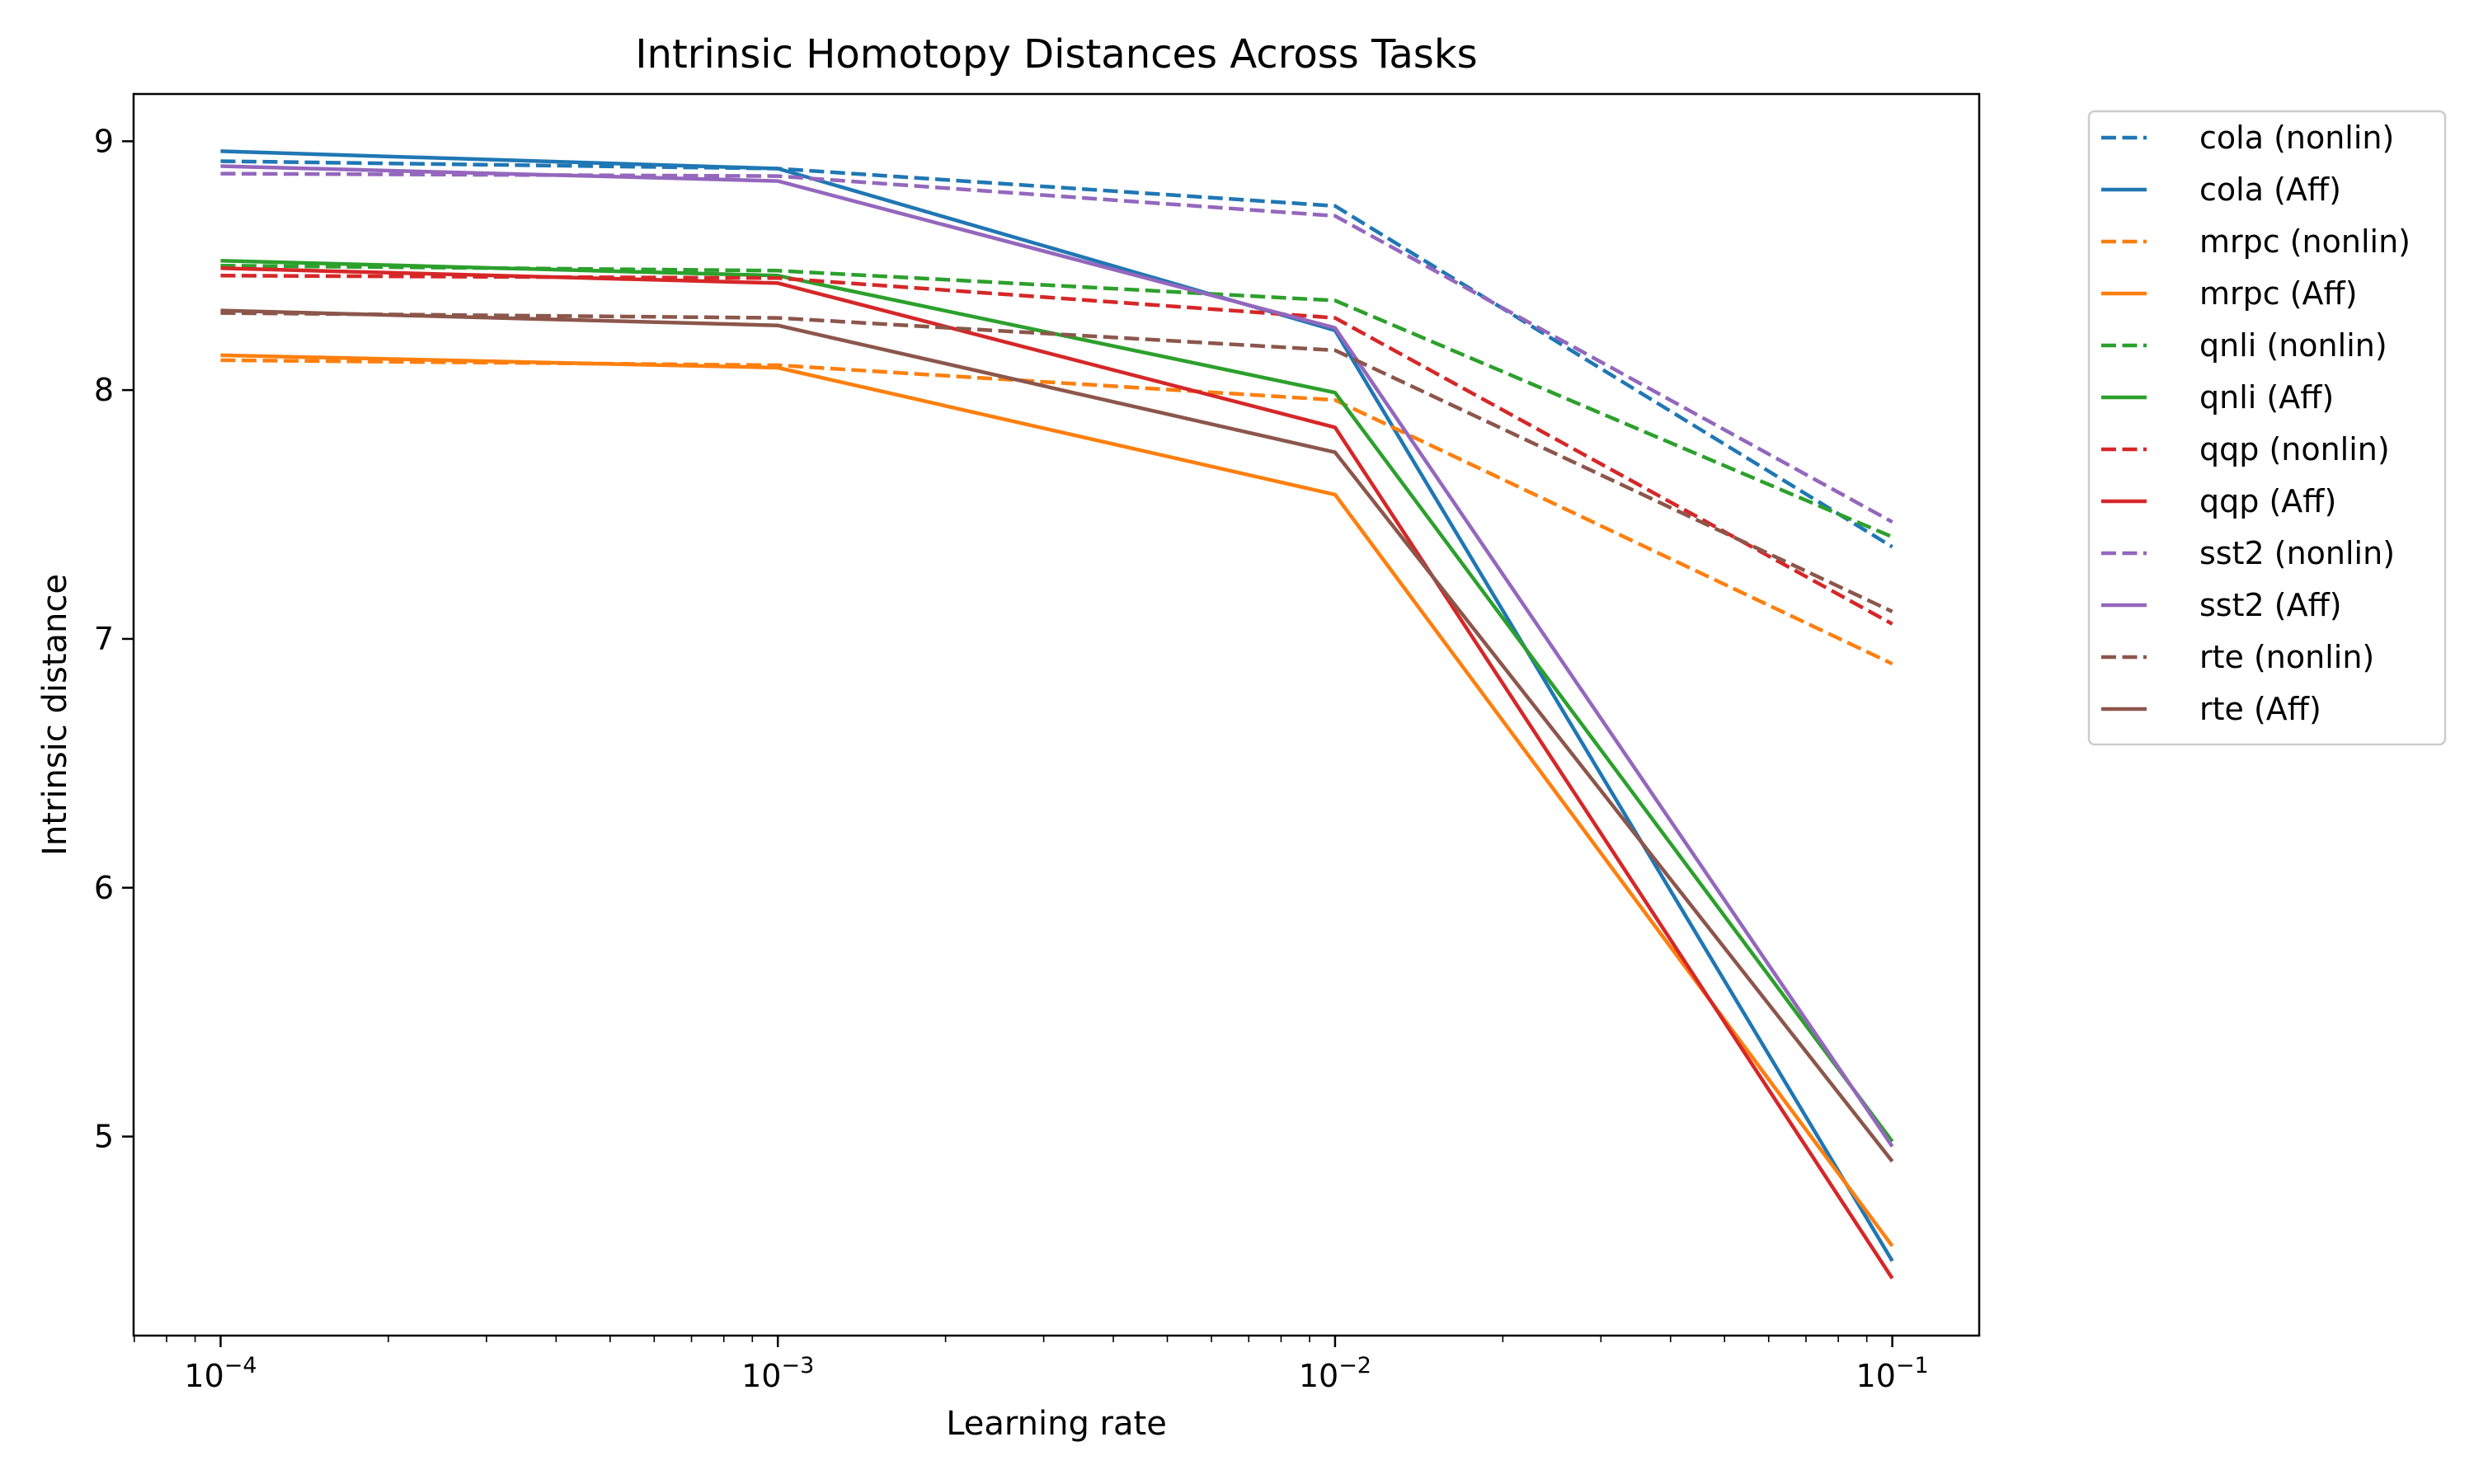 The height and width of the screenshot is (1484, 2474). Describe the element at coordinates (1892, 1373) in the screenshot. I see `x-tick-label: 10⁻¹` at that location.